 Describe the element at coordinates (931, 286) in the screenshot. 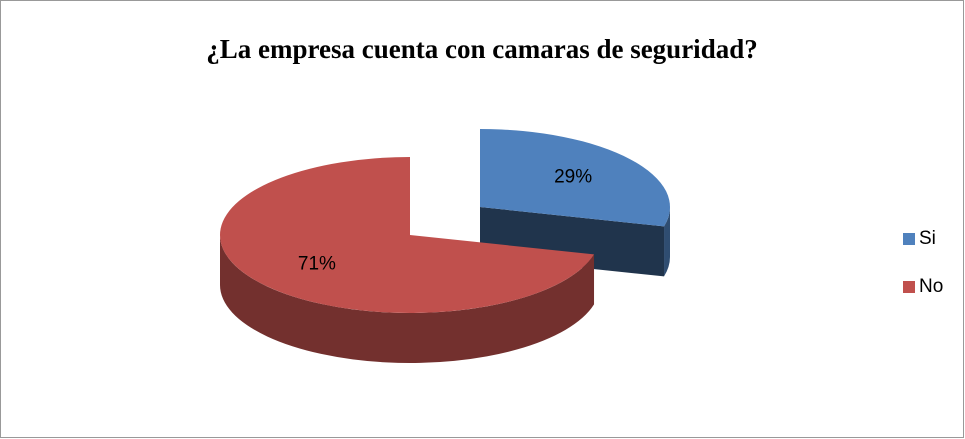

I see `legend-label: No` at that location.